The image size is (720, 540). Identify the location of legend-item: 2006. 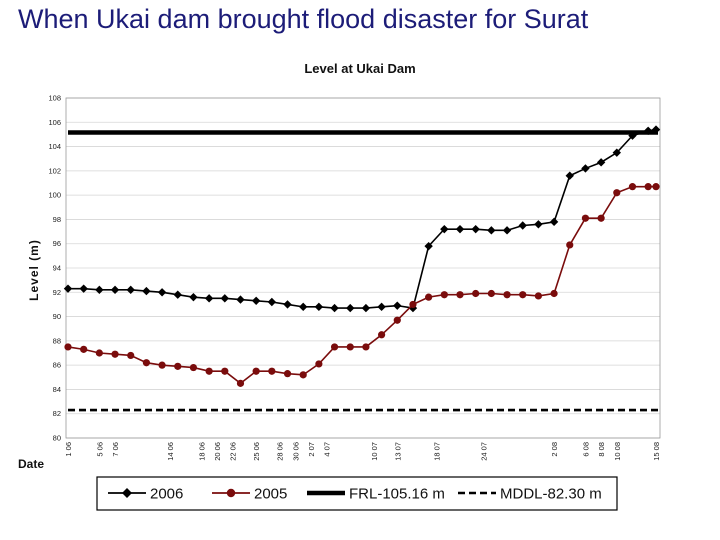
(145, 494).